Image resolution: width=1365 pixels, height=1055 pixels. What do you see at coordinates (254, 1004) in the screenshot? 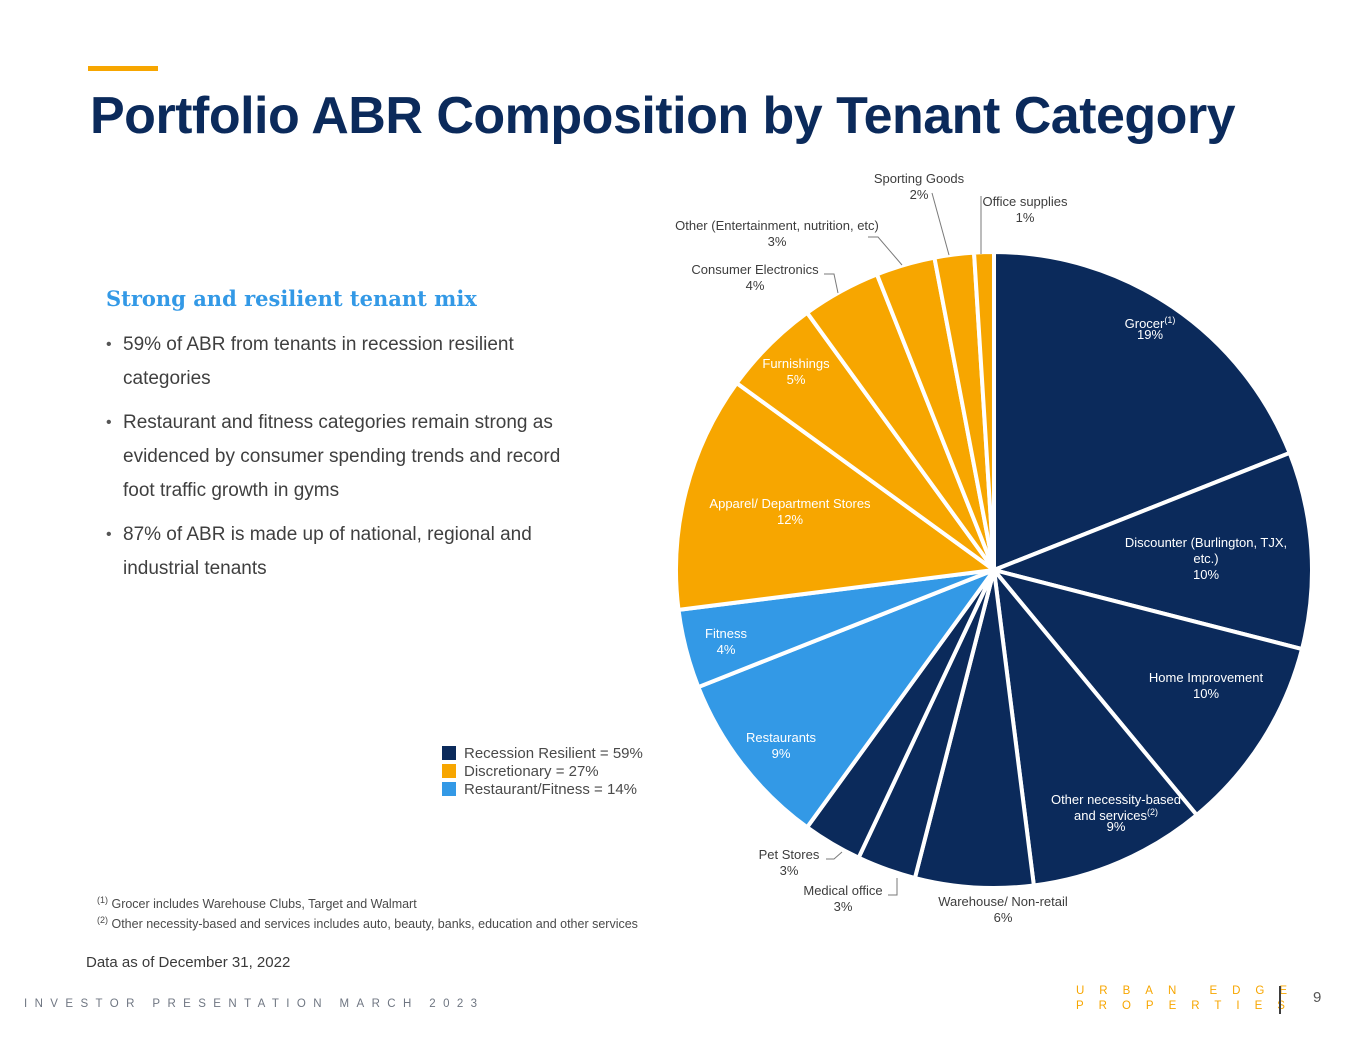
I see `footer-presentation-label: INVESTOR PRESENTATION MARCH 2023` at bounding box center [254, 1004].